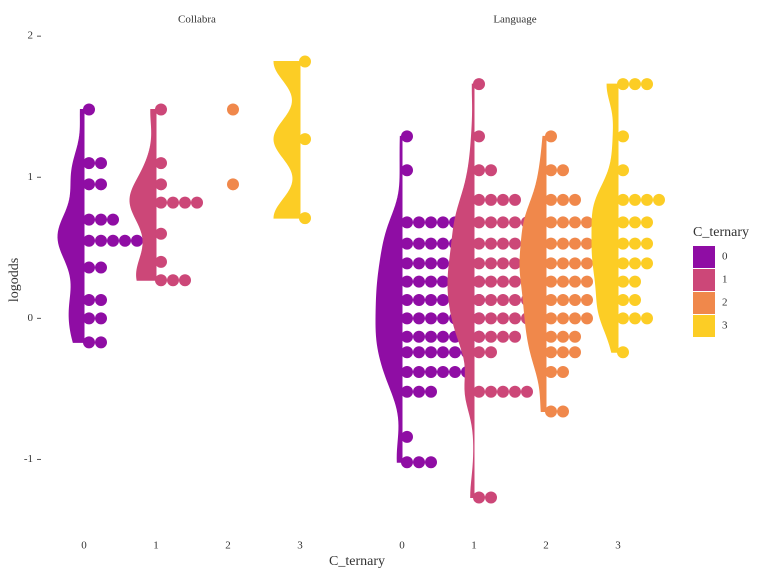  What do you see at coordinates (156, 546) in the screenshot?
I see `x-tick-label: 1` at bounding box center [156, 546].